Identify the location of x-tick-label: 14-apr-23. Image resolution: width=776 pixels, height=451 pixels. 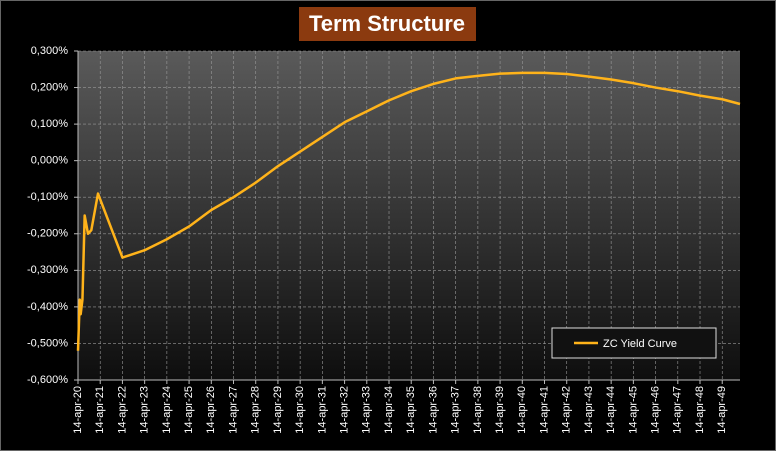
(145, 410).